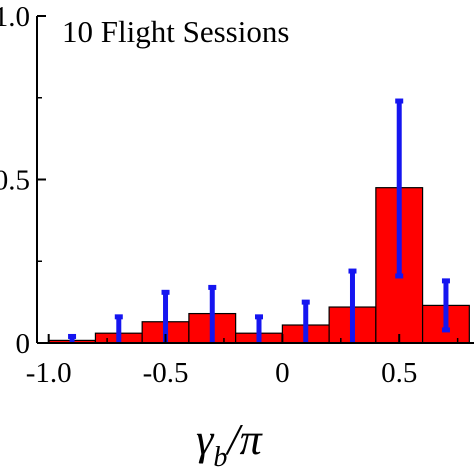  Describe the element at coordinates (205, 439) in the screenshot. I see `x-axis-label-main: γ` at that location.